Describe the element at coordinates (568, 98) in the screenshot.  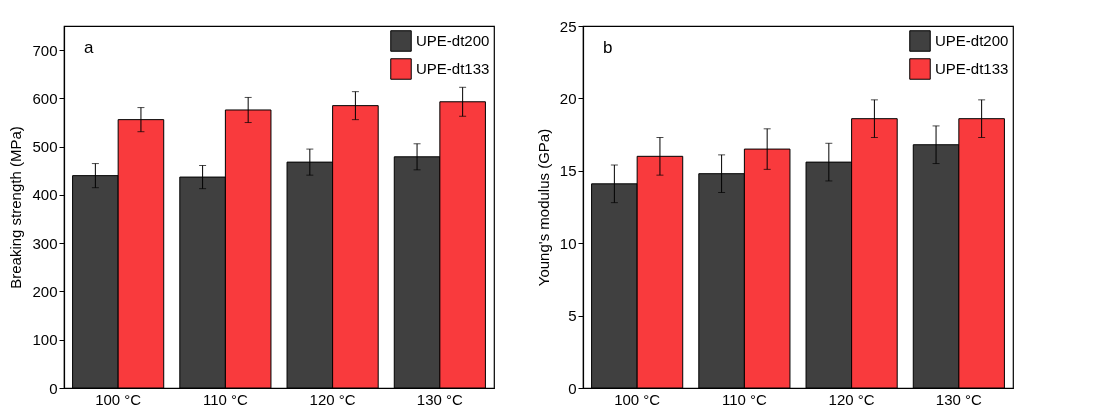
I see `y-tick-label: 20` at that location.